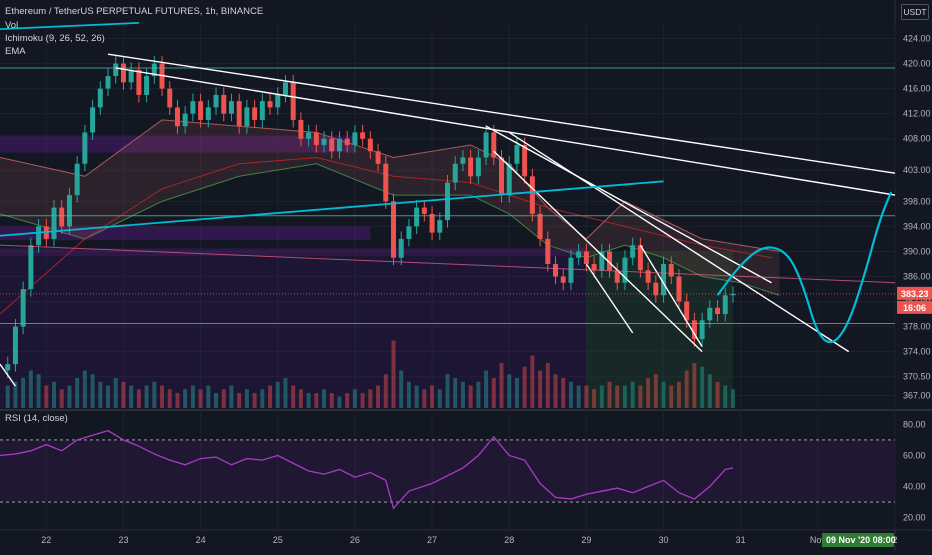 The image size is (932, 555). What do you see at coordinates (917, 276) in the screenshot?
I see `price-tick-label: 386.00` at bounding box center [917, 276].